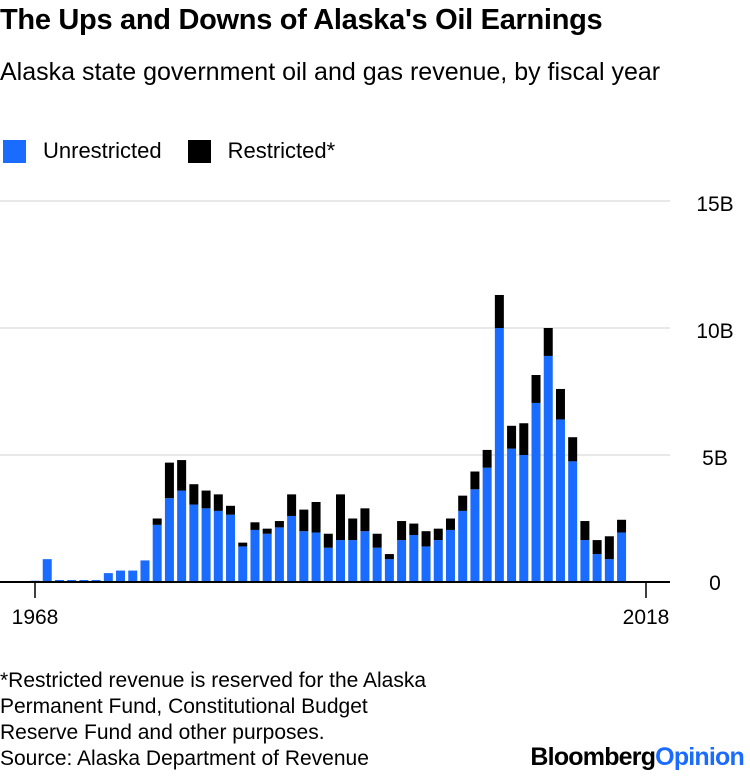  What do you see at coordinates (715, 583) in the screenshot?
I see `y-tick-label: 0` at bounding box center [715, 583].